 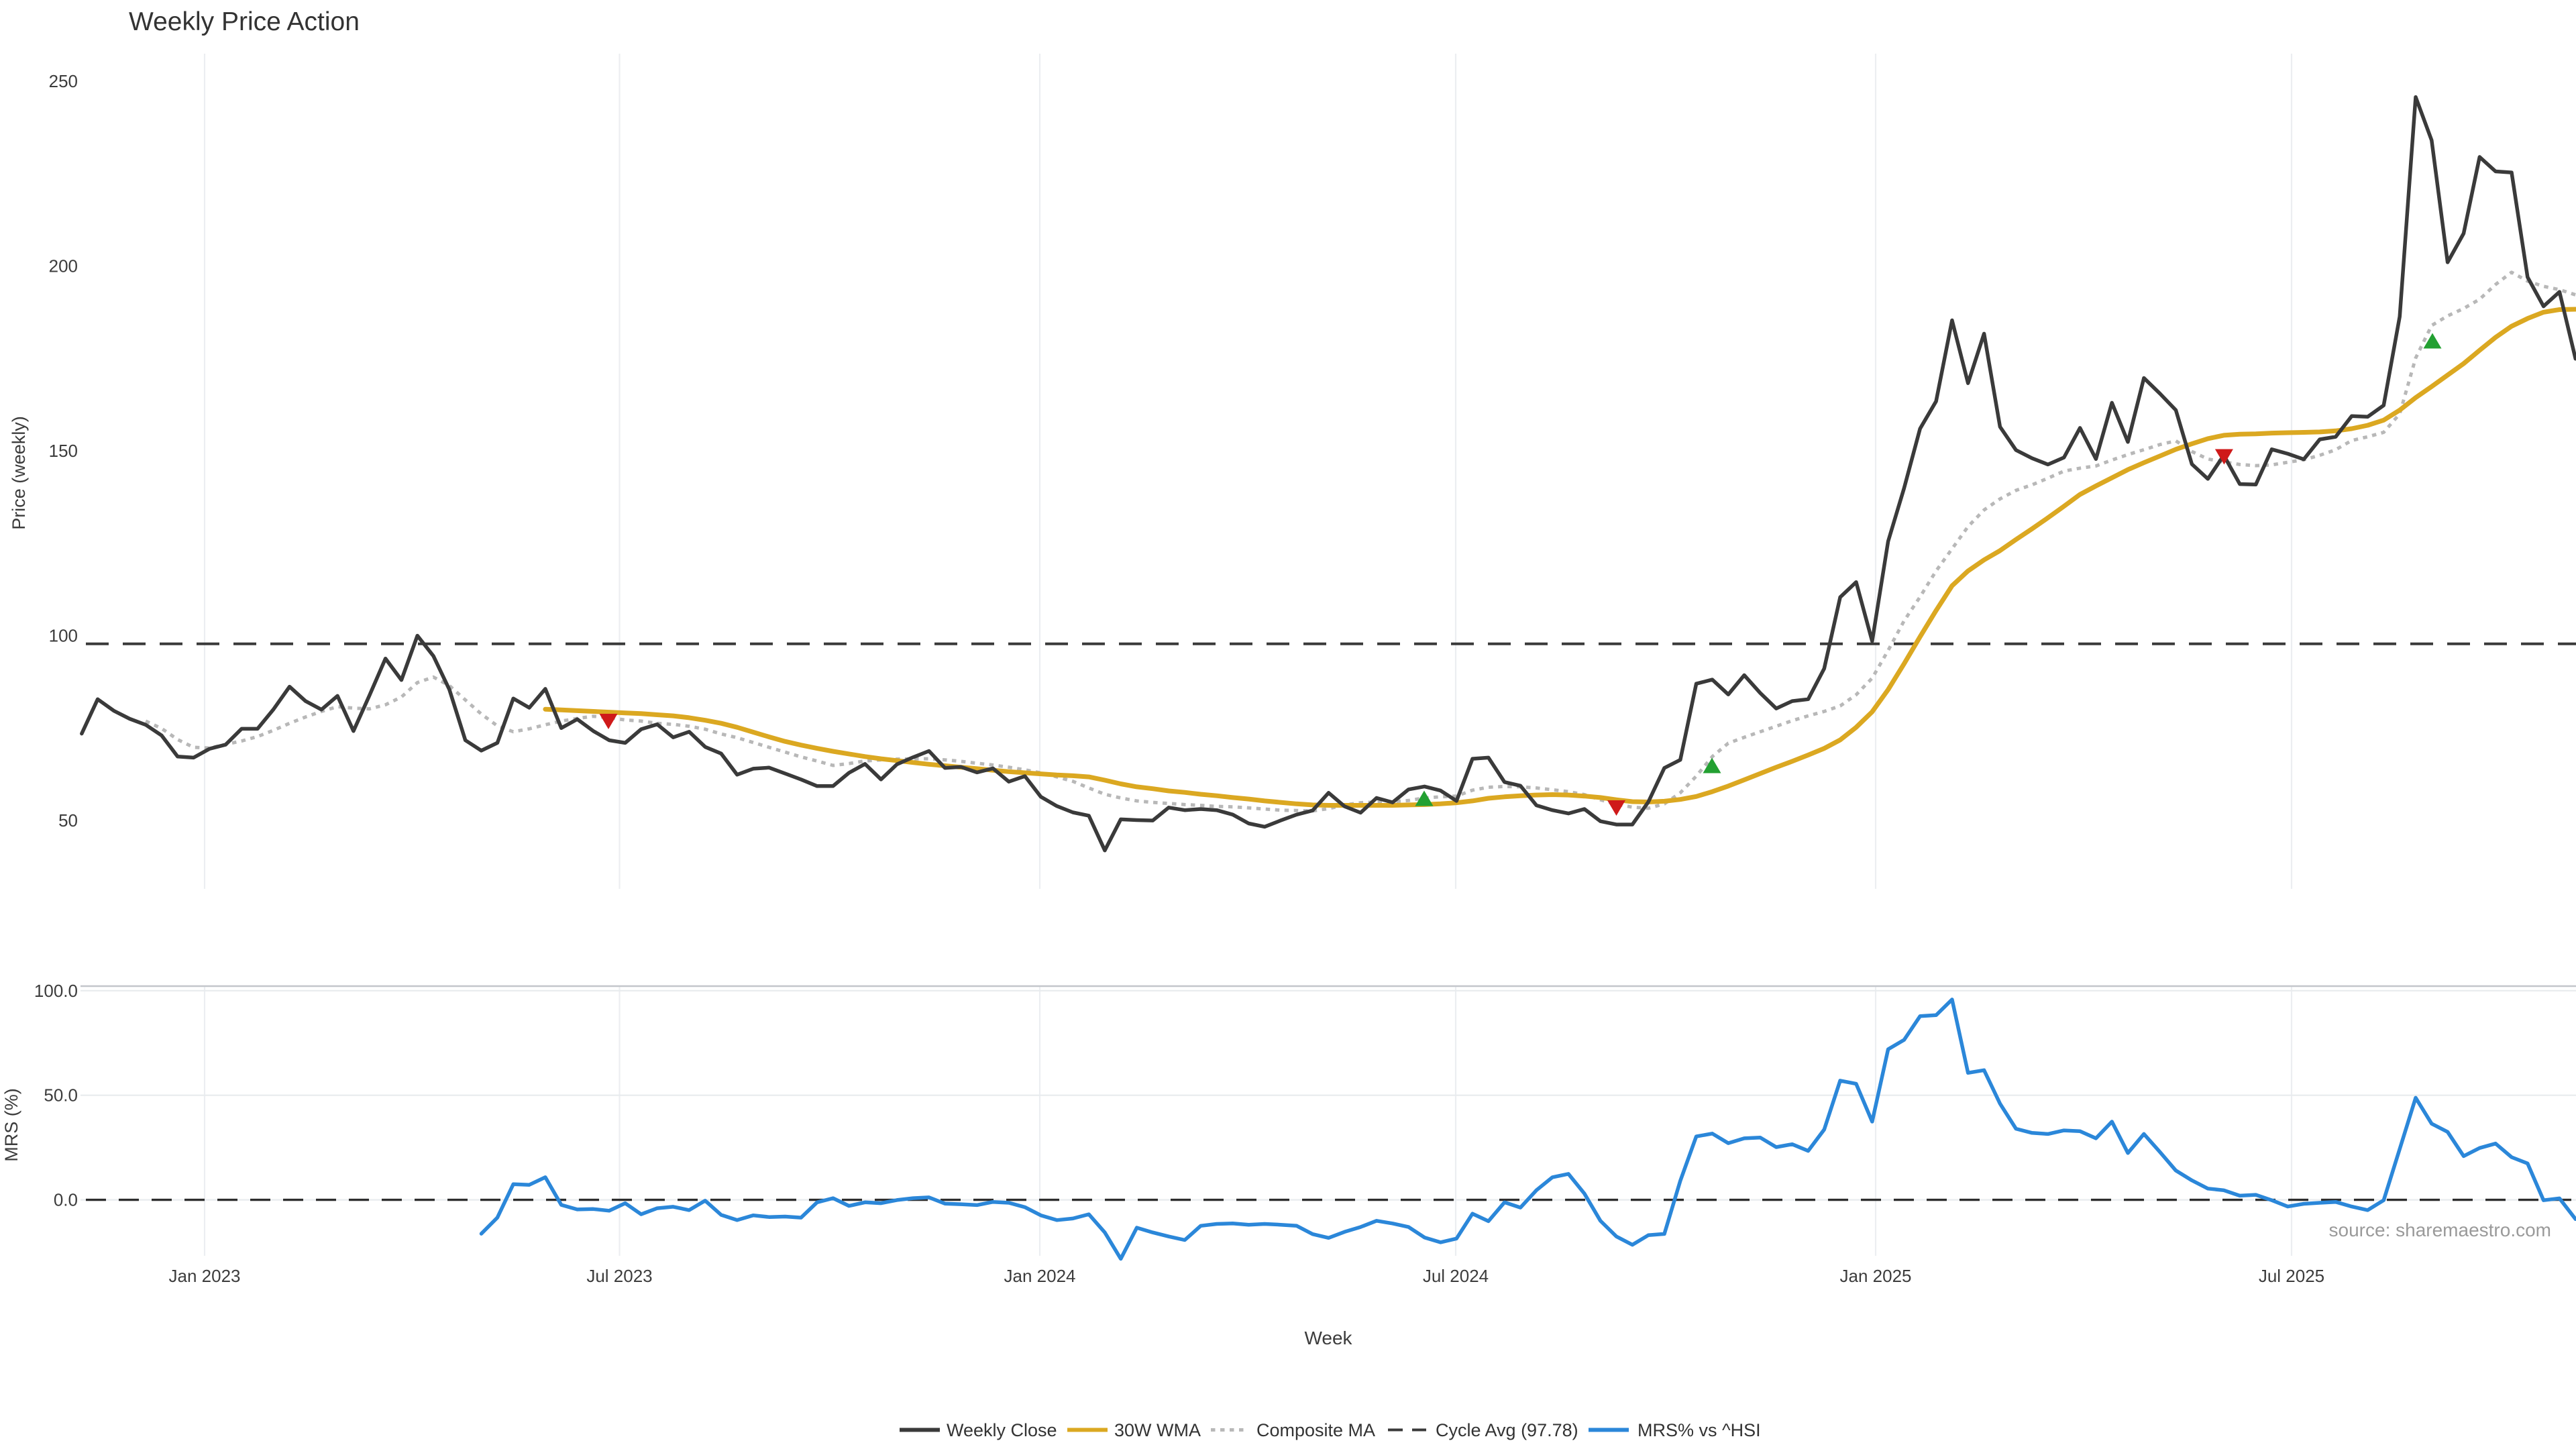 I want to click on svg-text: Composite MA, so click(x=1315, y=1430).